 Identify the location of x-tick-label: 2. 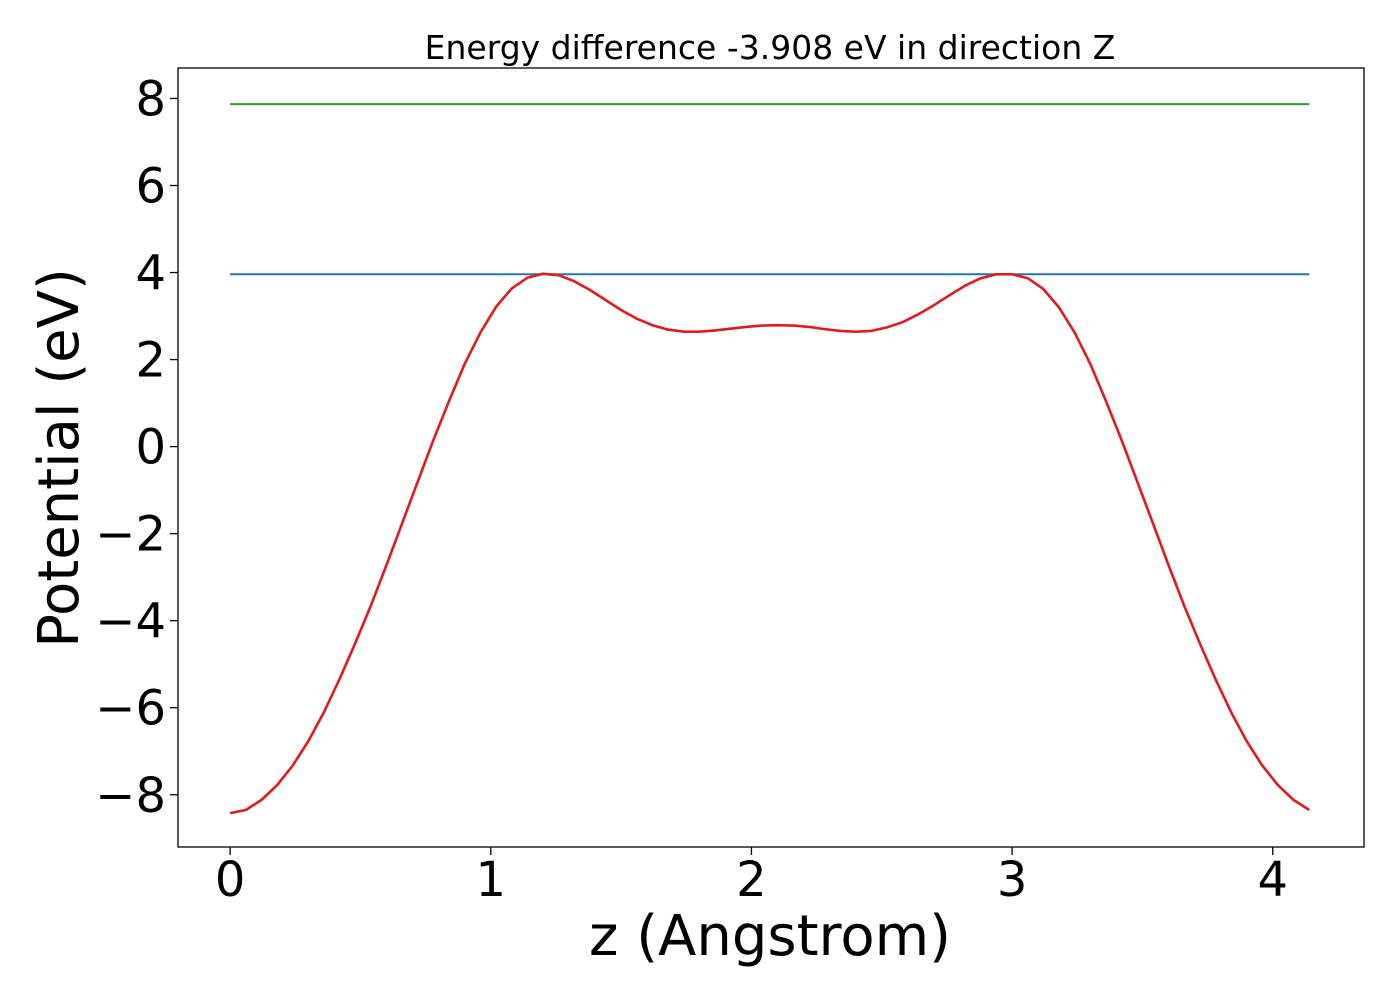
(751, 880).